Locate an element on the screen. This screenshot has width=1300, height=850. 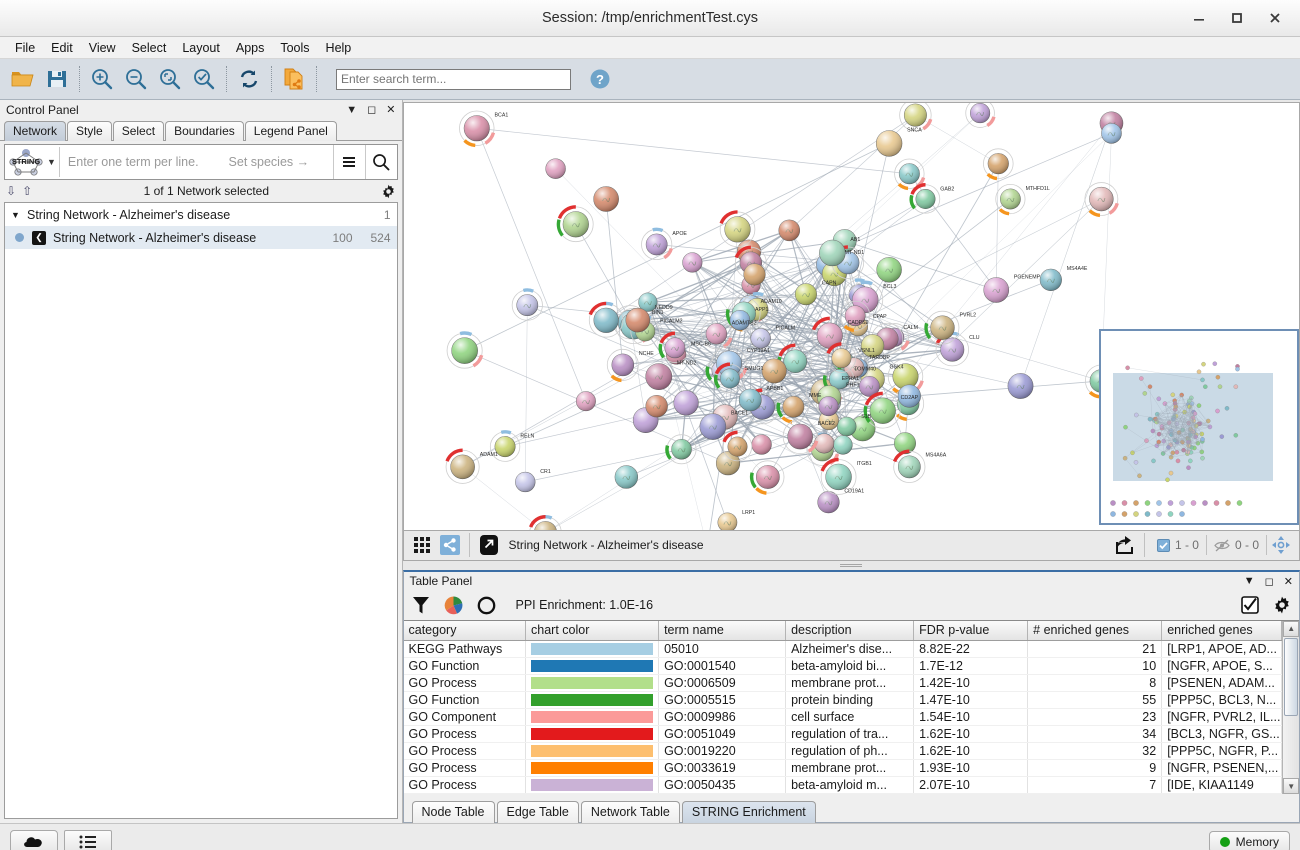
scroll-up-arrow-icon: ▲ is located at coordinates (1291, 628).